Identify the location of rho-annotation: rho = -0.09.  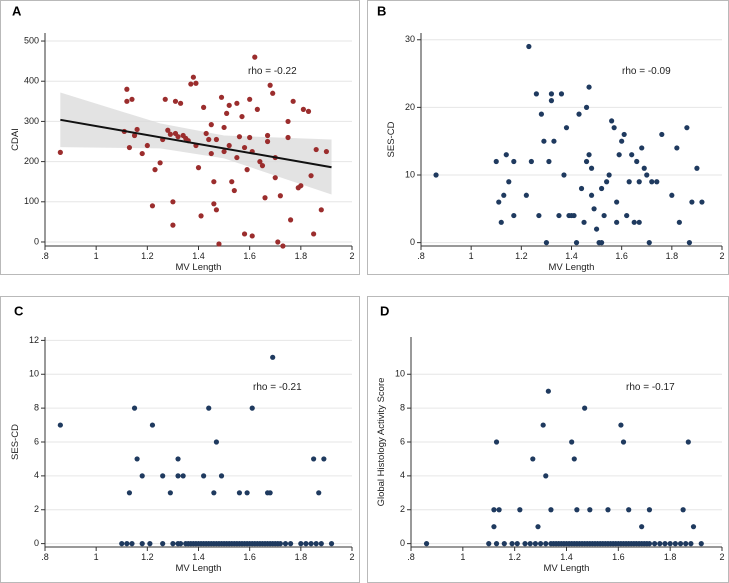
(646, 71).